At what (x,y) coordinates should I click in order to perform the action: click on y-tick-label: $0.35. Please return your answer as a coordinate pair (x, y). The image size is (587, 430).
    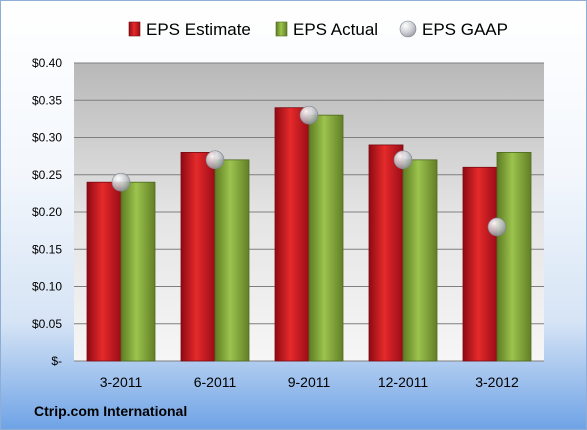
    Looking at the image, I should click on (47, 100).